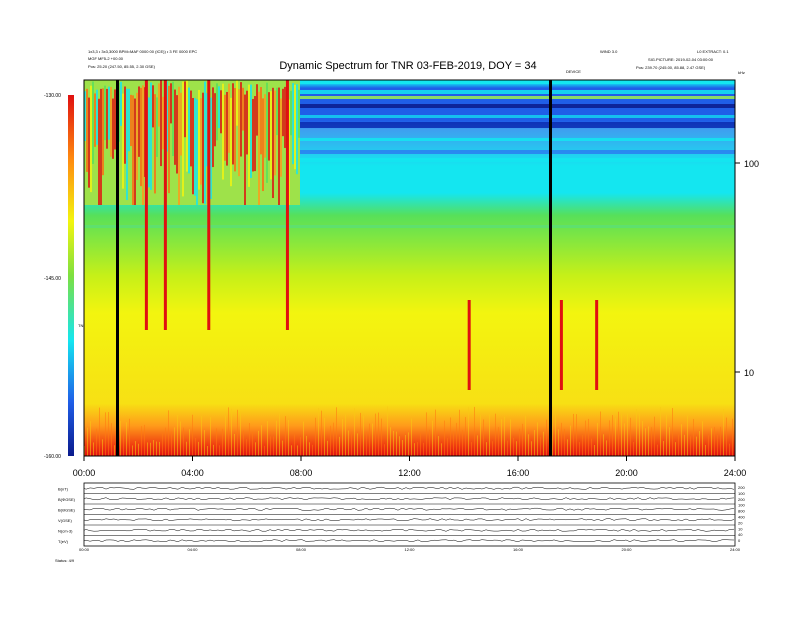  I want to click on marker-label: DEVICE, so click(573, 71).